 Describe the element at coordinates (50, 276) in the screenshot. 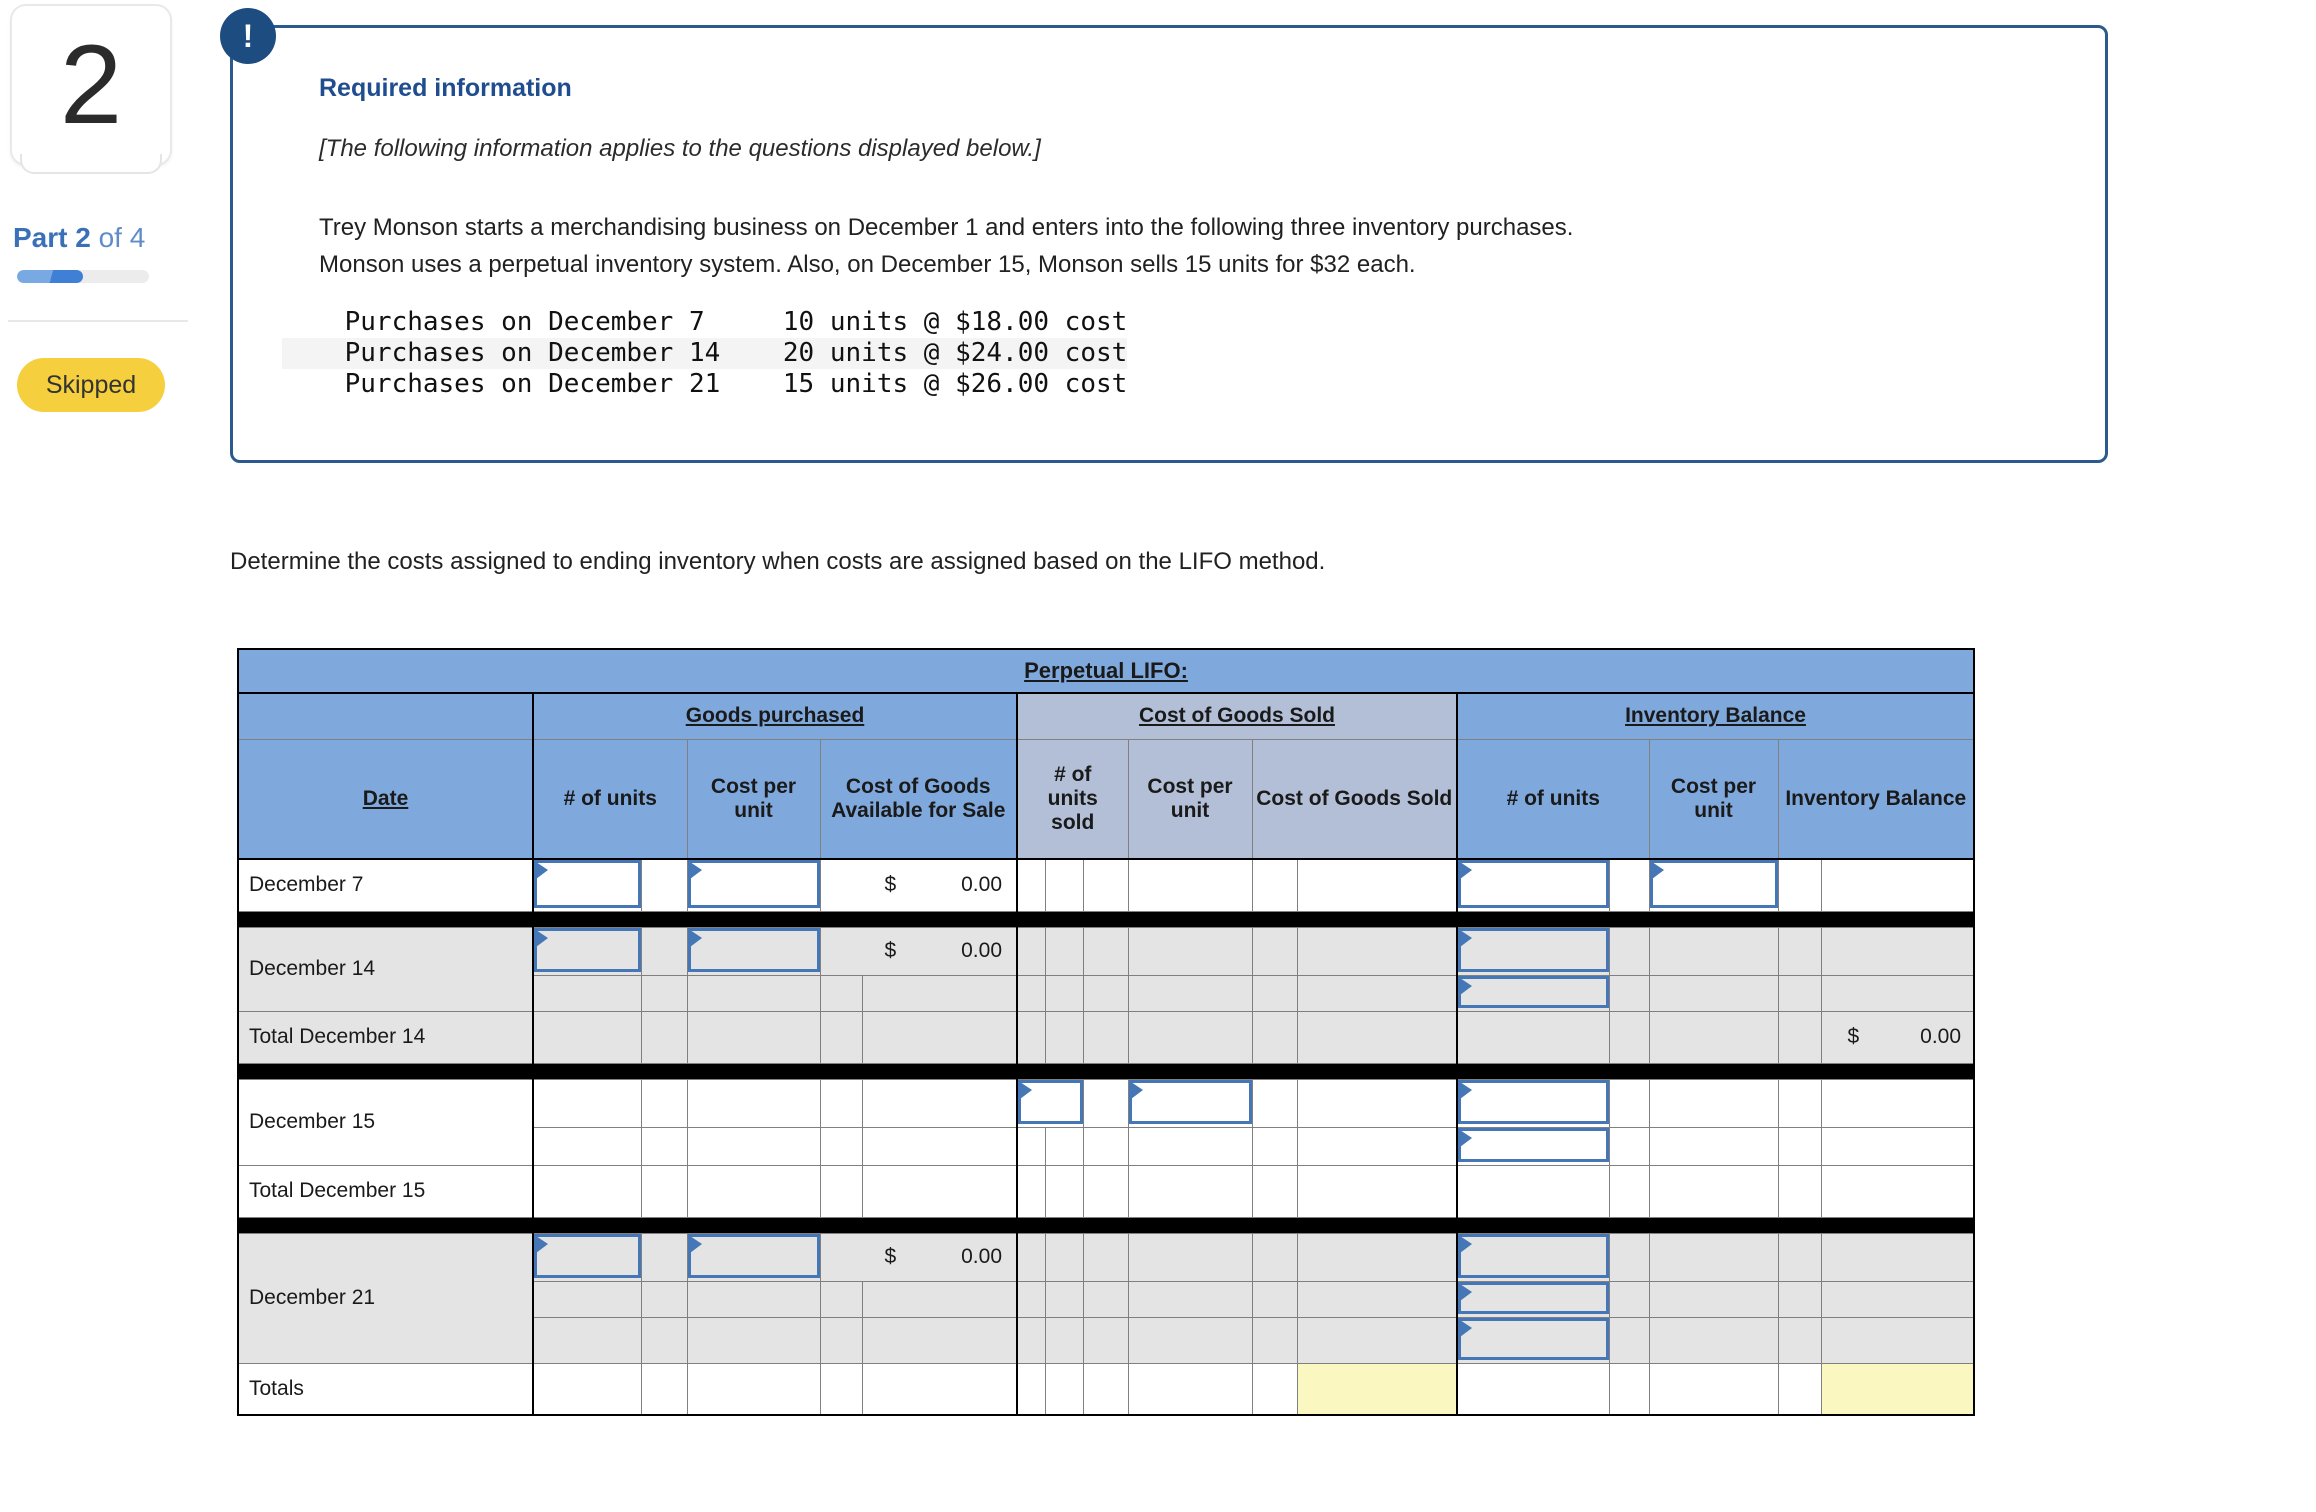

I see `progress-bar-fill` at that location.